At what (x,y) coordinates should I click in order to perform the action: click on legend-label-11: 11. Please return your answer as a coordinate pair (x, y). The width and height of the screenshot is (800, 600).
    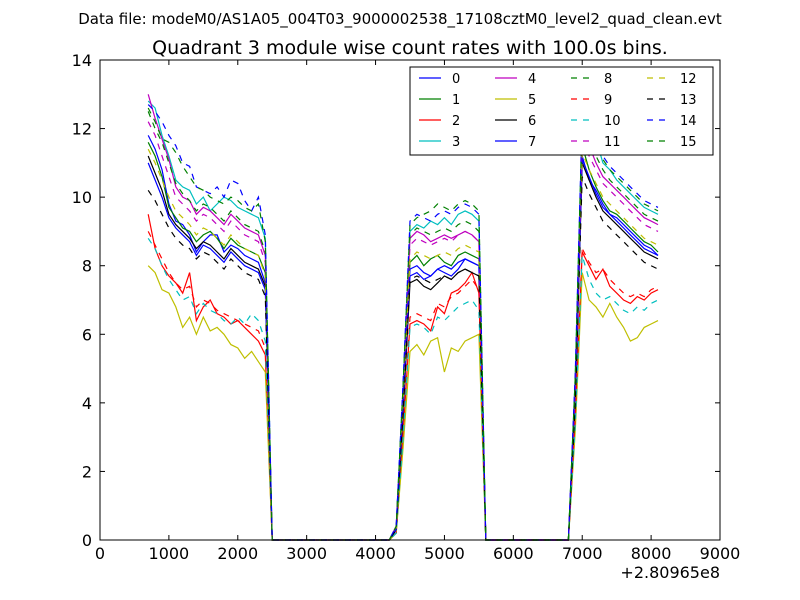
    Looking at the image, I should click on (612, 142).